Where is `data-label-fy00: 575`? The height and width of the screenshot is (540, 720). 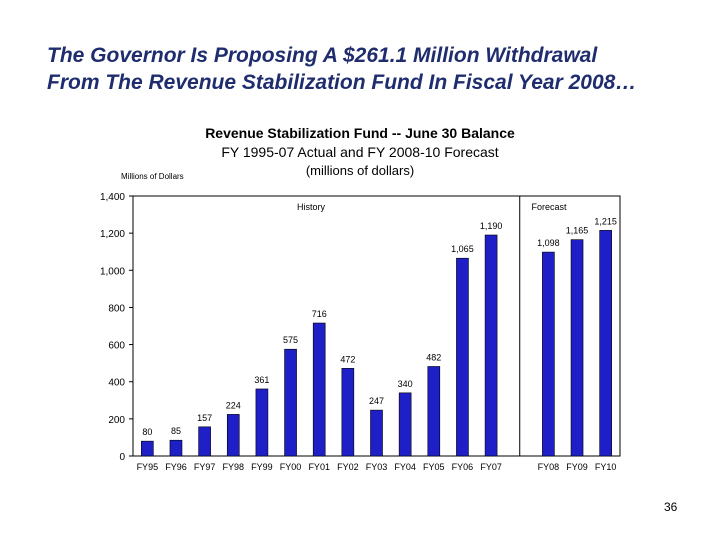
data-label-fy00: 575 is located at coordinates (290, 340).